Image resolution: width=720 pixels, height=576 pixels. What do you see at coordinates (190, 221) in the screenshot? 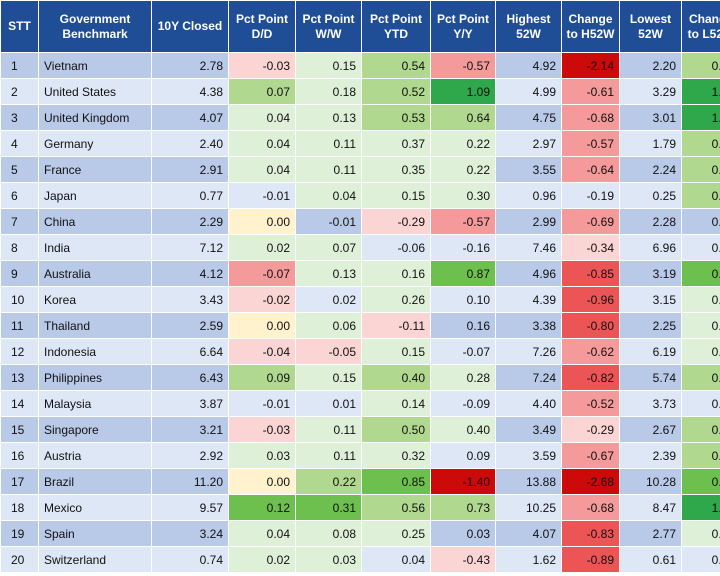
I see `cell-closed: 2.29` at bounding box center [190, 221].